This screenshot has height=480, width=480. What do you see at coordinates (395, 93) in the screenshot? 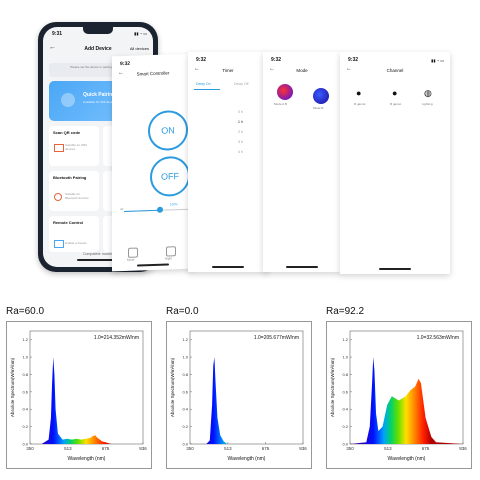
I see `b-gamut-bulb-icon: ●` at bounding box center [395, 93].